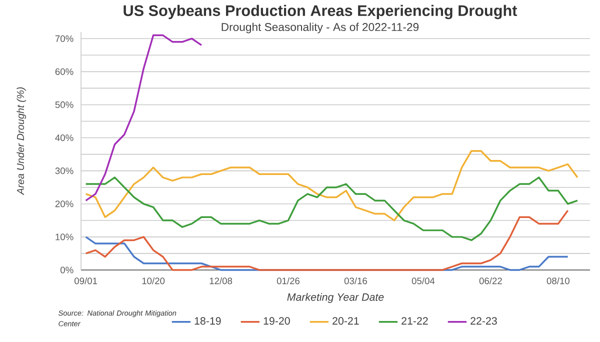 Image resolution: width=600 pixels, height=342 pixels. I want to click on legend-label: 20-21, so click(345, 321).